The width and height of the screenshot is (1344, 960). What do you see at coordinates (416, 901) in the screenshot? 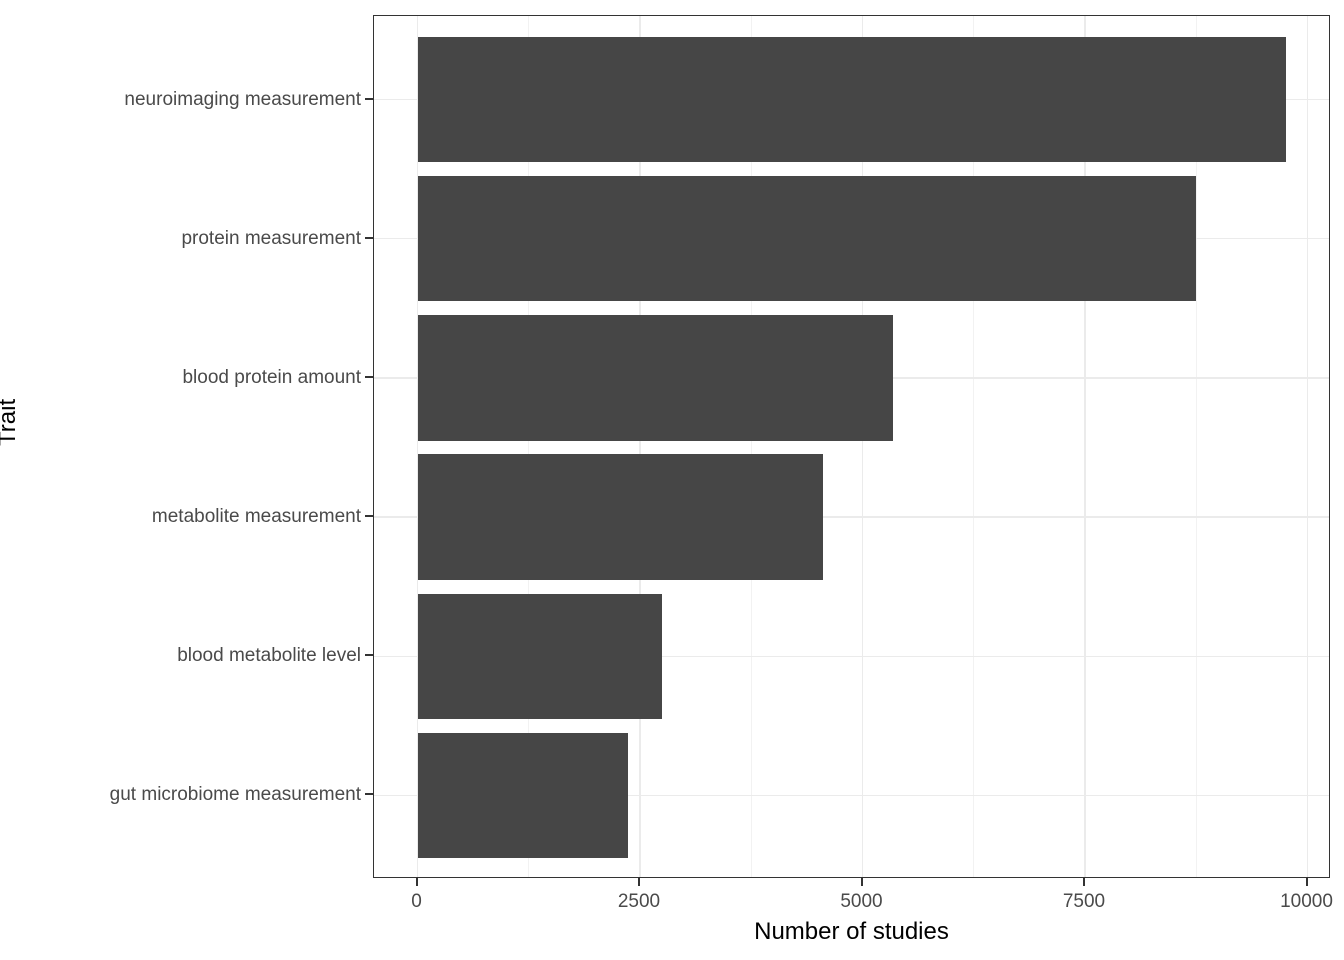
I see `x-tick-label: 0` at bounding box center [416, 901].